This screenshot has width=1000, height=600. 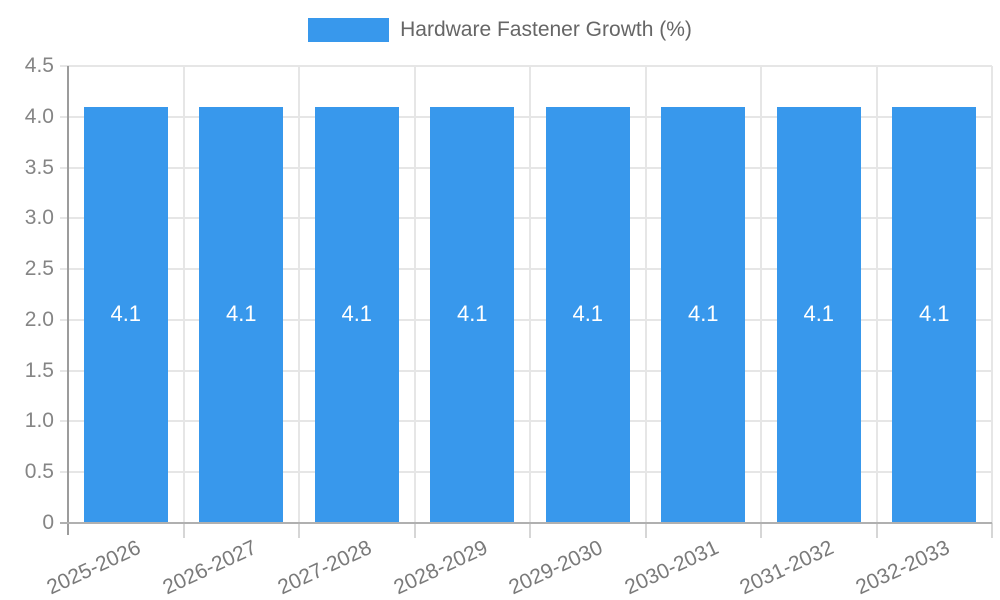 What do you see at coordinates (39, 421) in the screenshot?
I see `y-axis-tick-label: 1.0` at bounding box center [39, 421].